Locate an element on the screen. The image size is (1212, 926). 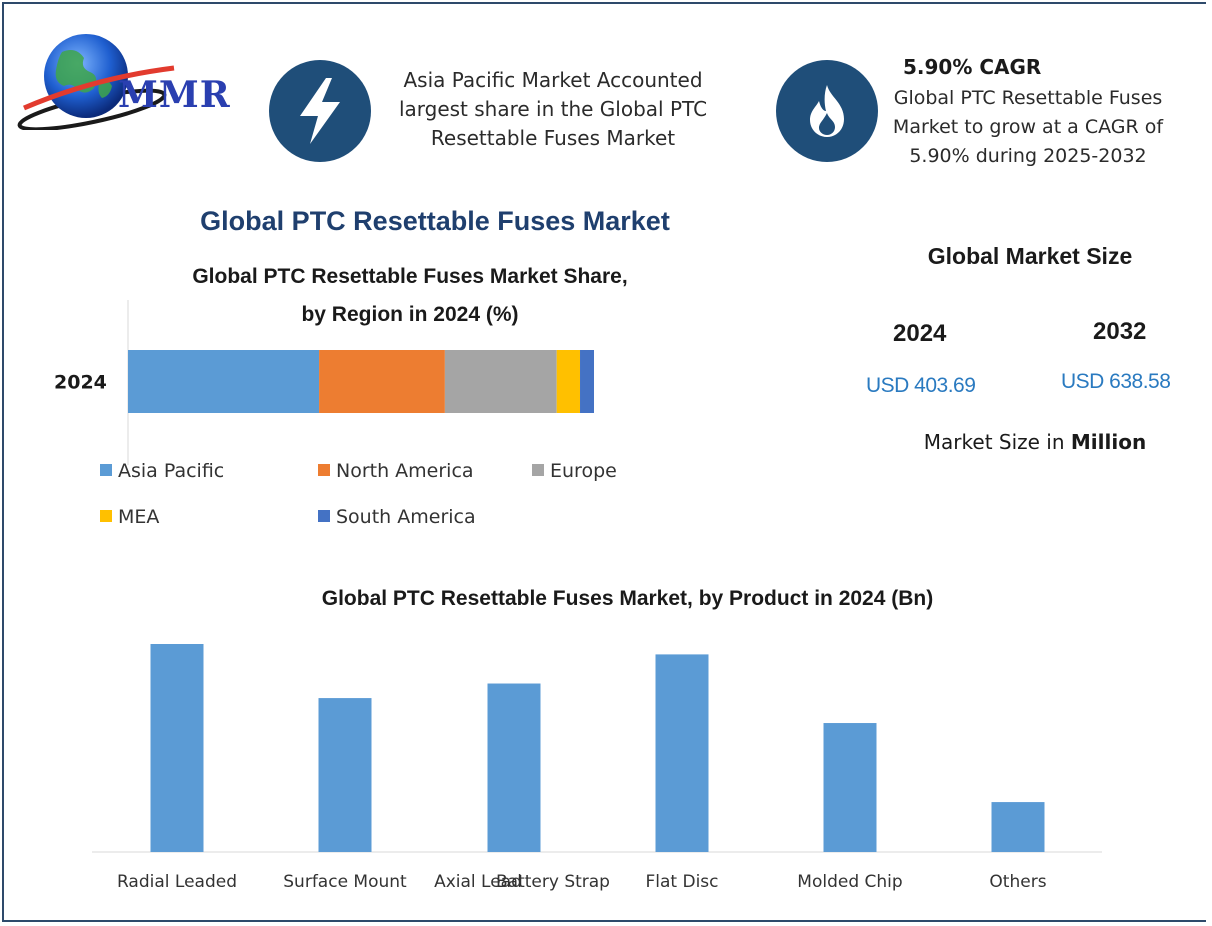
globe-icon is located at coordinates (96, 83).